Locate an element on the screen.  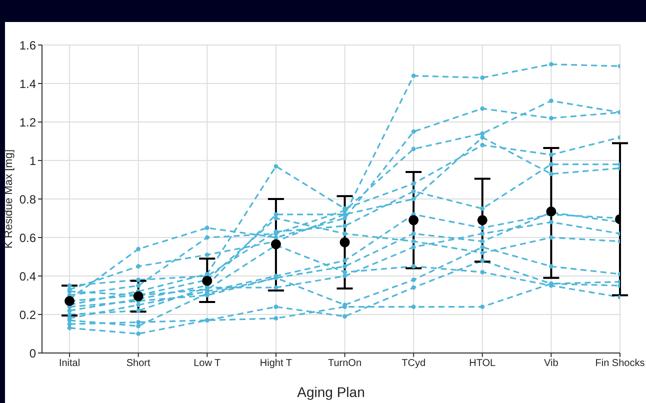
y-tick-label: 1.6 is located at coordinates (27, 45).